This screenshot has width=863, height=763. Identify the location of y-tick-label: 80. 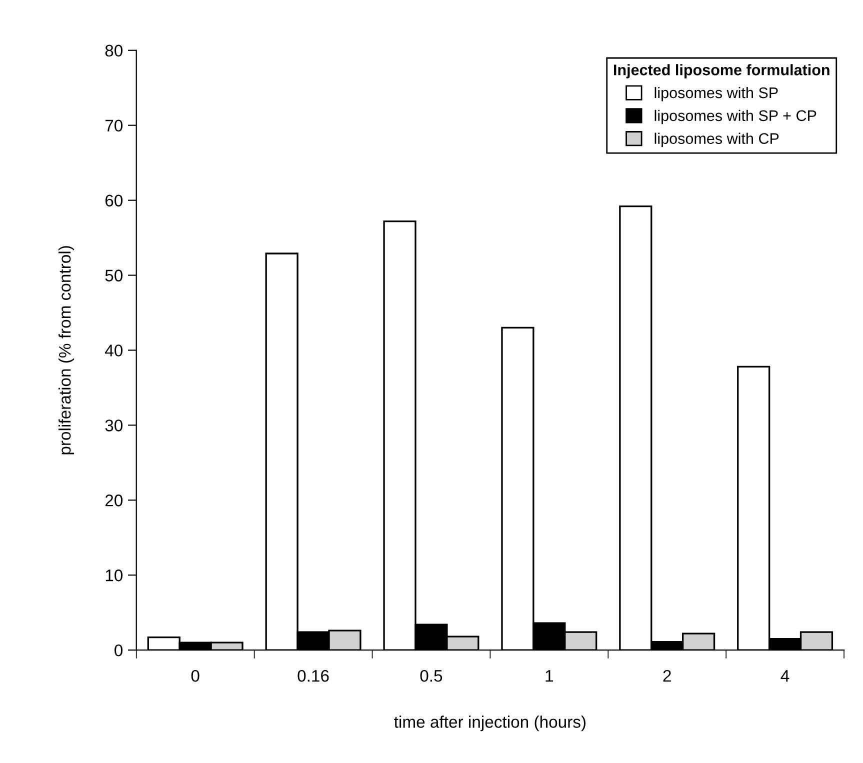
(114, 50).